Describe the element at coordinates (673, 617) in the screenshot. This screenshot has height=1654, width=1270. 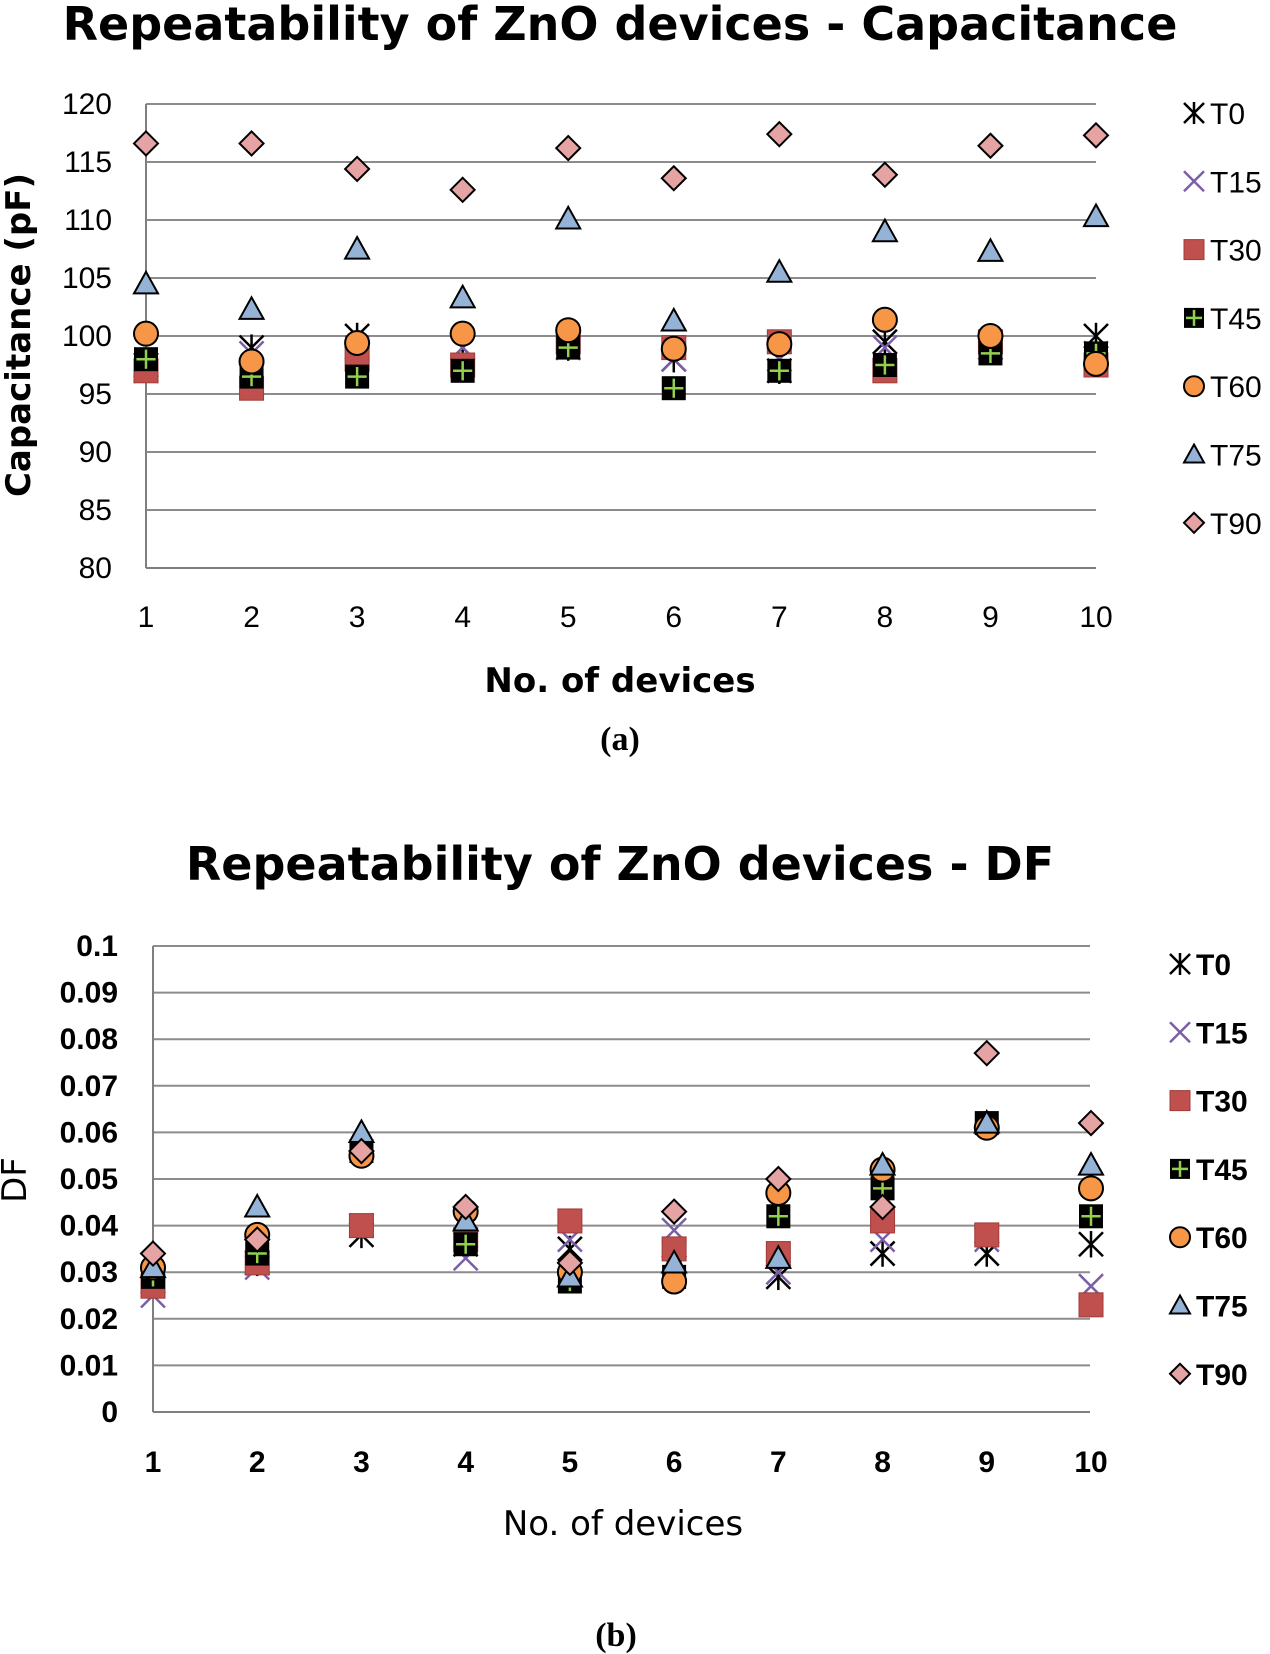
I see `x-tick-label: 6` at that location.